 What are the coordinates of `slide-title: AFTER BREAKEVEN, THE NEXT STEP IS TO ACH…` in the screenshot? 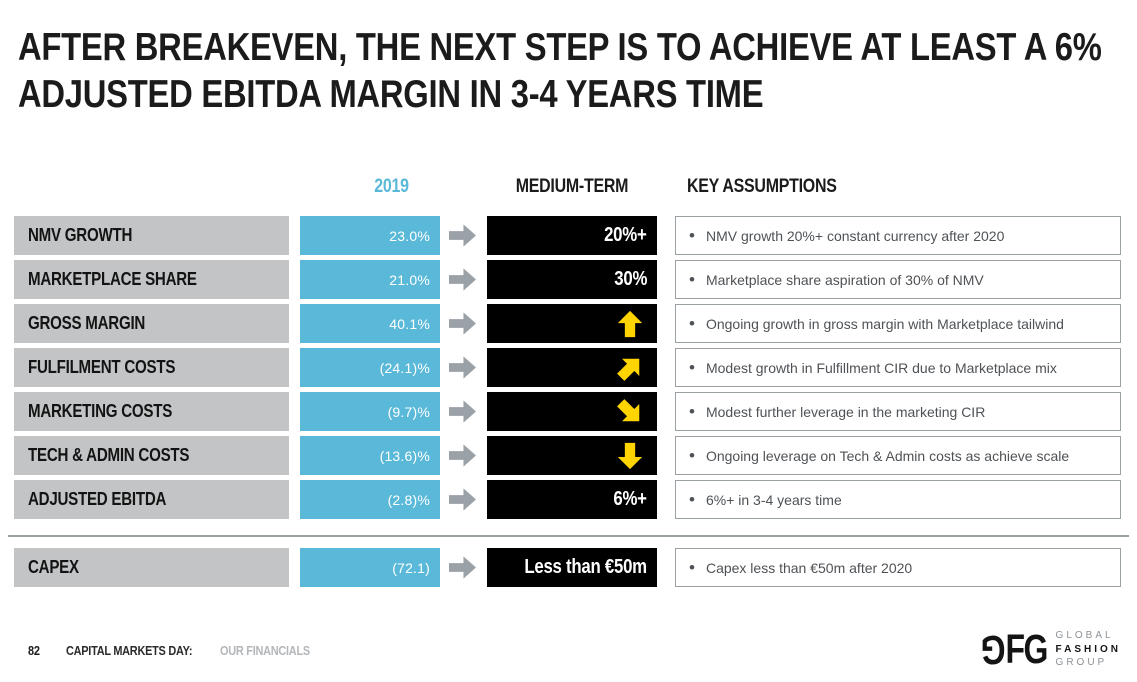 It's located at (577, 71).